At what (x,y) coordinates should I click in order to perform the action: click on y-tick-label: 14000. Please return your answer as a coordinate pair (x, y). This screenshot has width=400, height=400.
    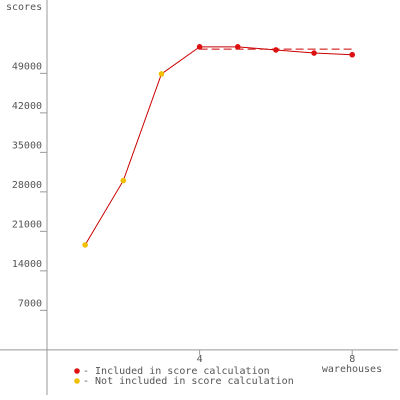
    Looking at the image, I should click on (27, 264).